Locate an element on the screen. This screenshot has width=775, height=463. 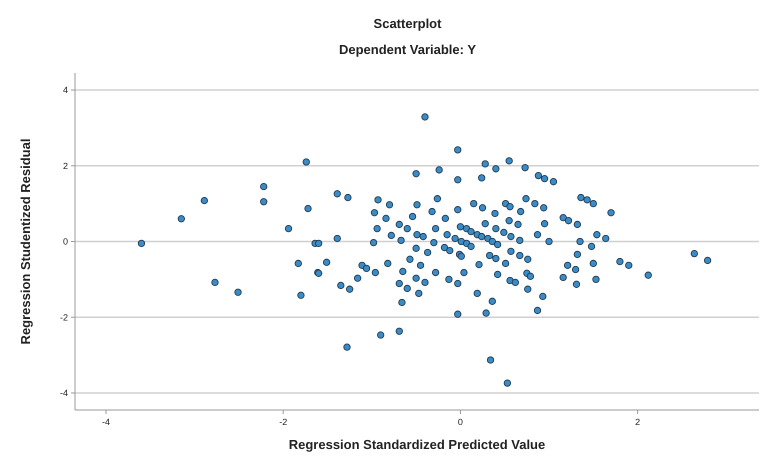
y-tick-label: -2 is located at coordinates (64, 317).